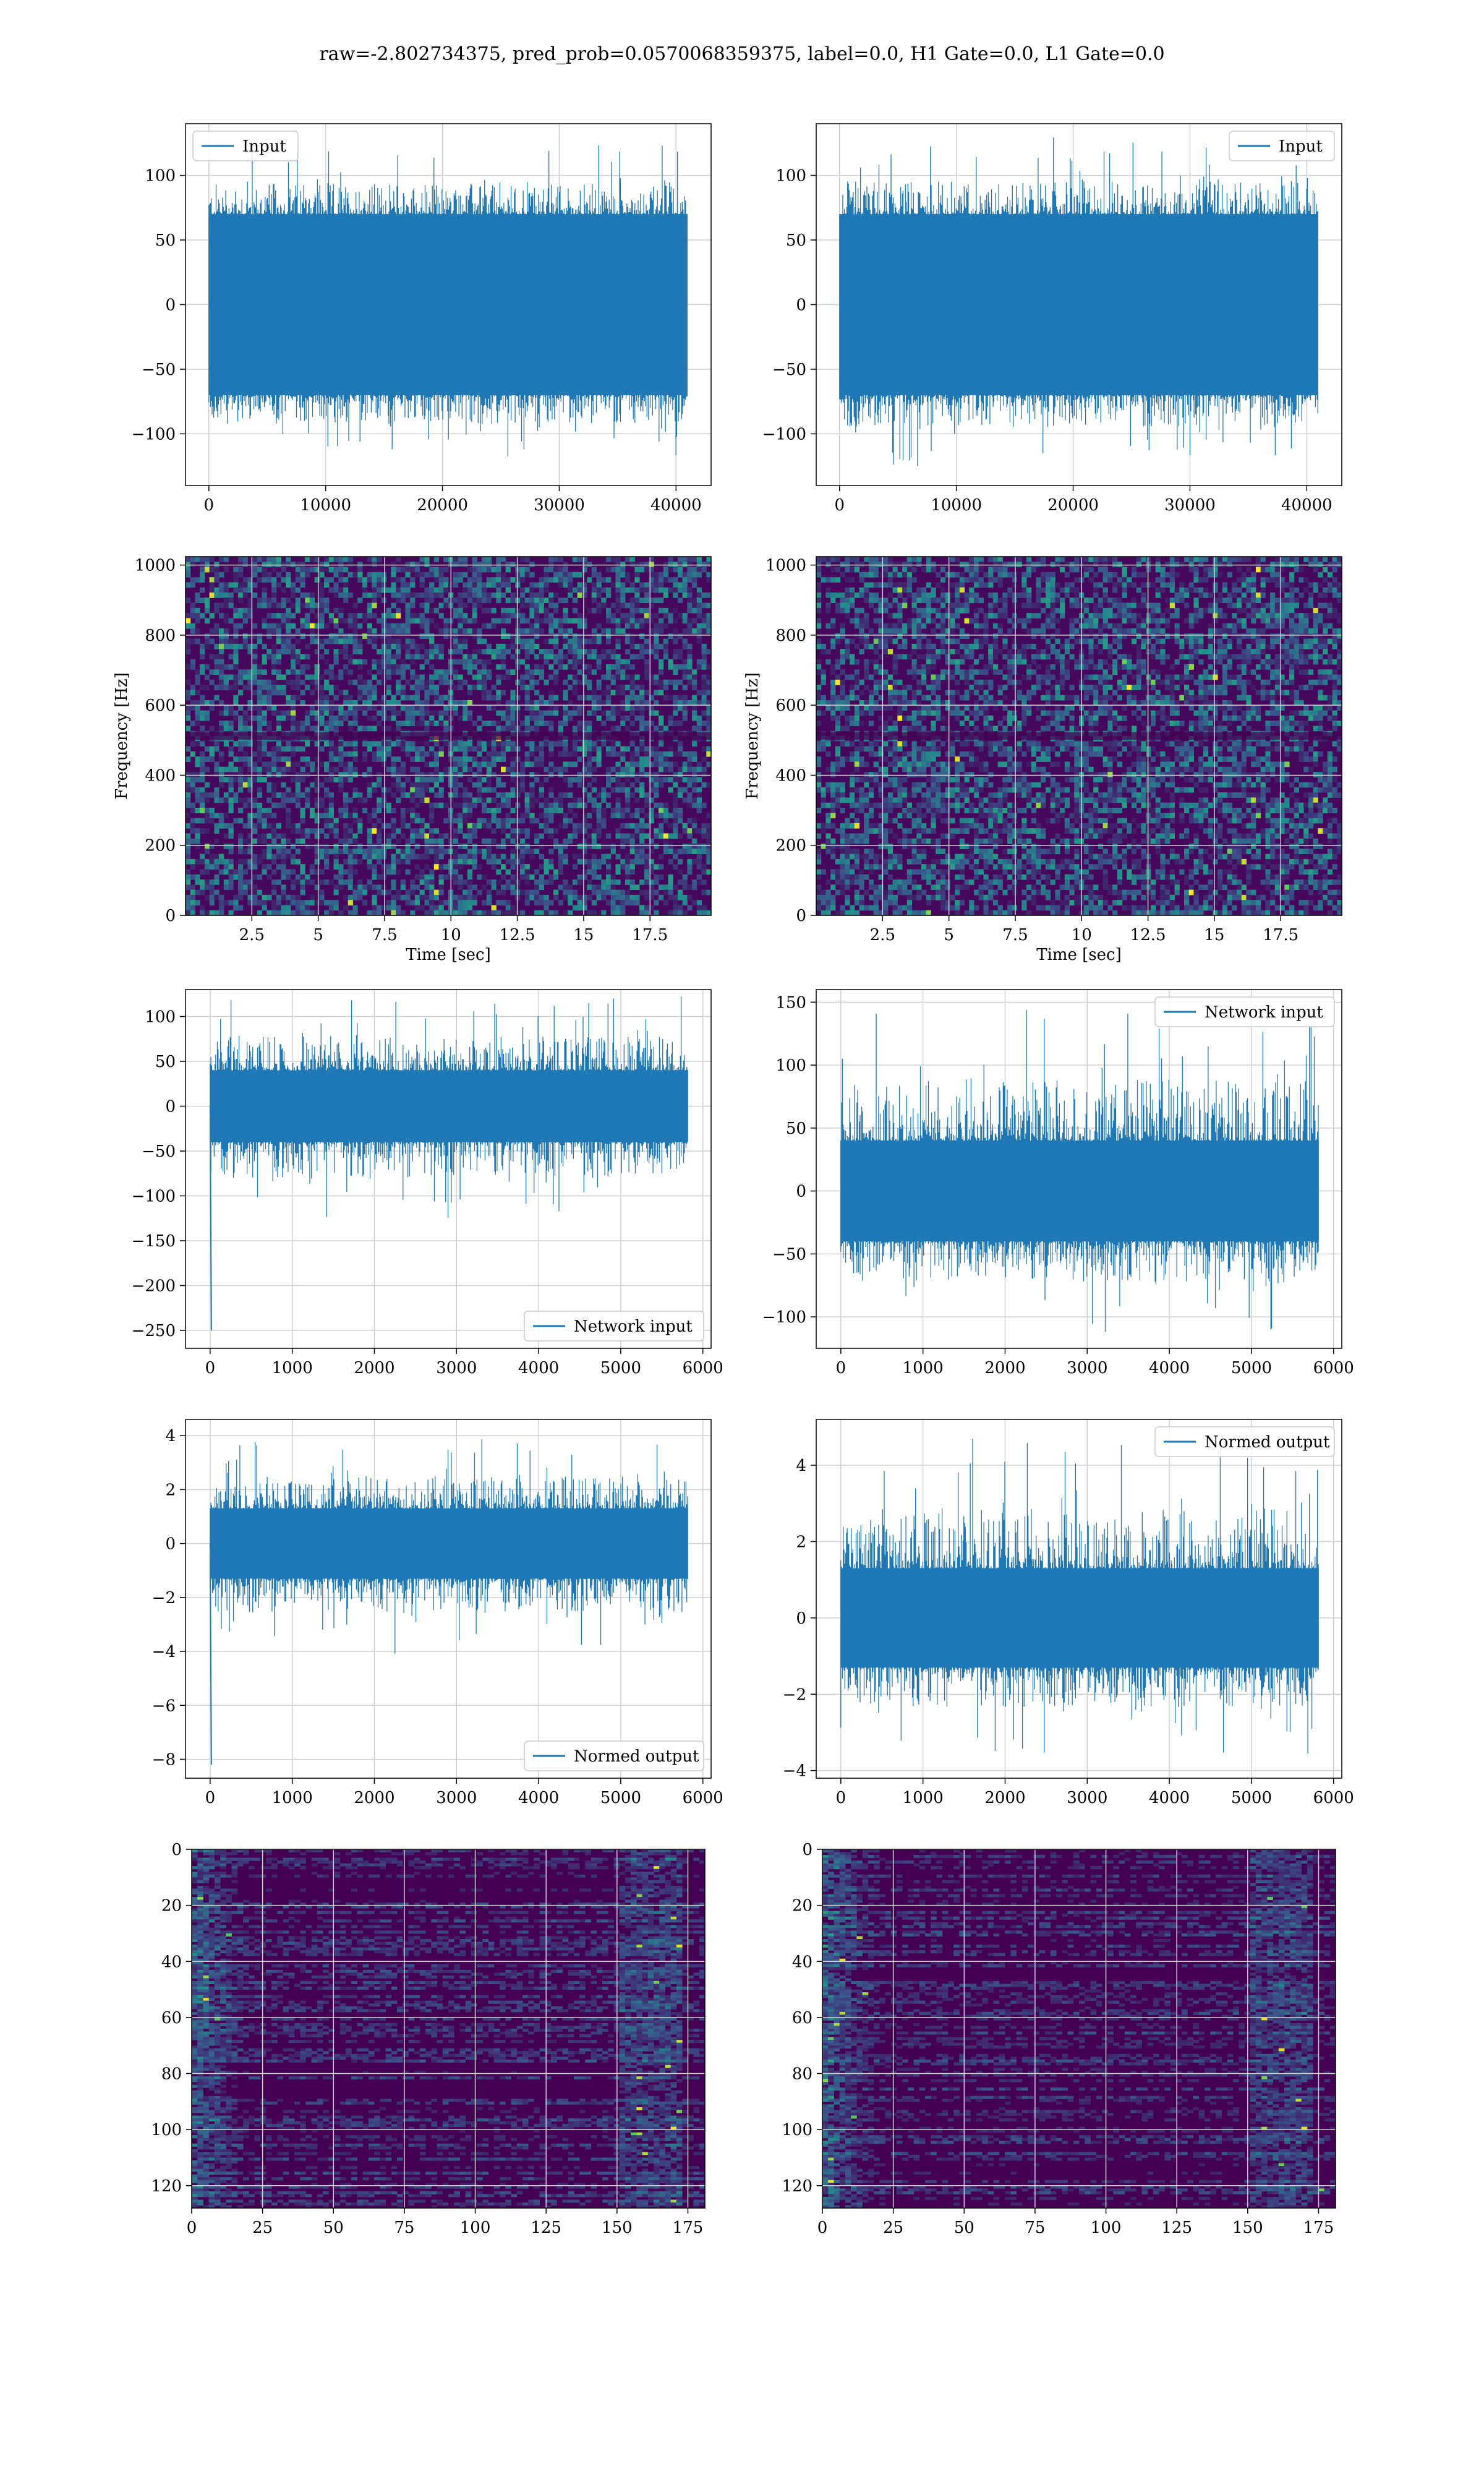 This screenshot has width=1484, height=2474. Describe the element at coordinates (160, 636) in the screenshot. I see `y-tick-label: 800` at that location.